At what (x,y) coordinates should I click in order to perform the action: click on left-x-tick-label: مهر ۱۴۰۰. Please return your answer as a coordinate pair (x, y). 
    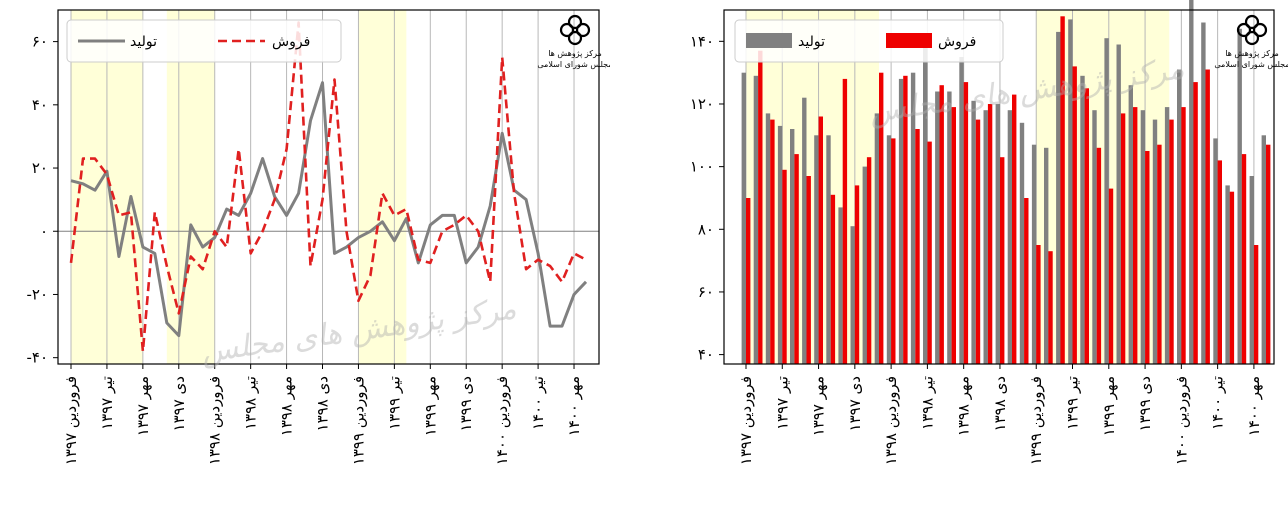
    Looking at the image, I should click on (574, 406).